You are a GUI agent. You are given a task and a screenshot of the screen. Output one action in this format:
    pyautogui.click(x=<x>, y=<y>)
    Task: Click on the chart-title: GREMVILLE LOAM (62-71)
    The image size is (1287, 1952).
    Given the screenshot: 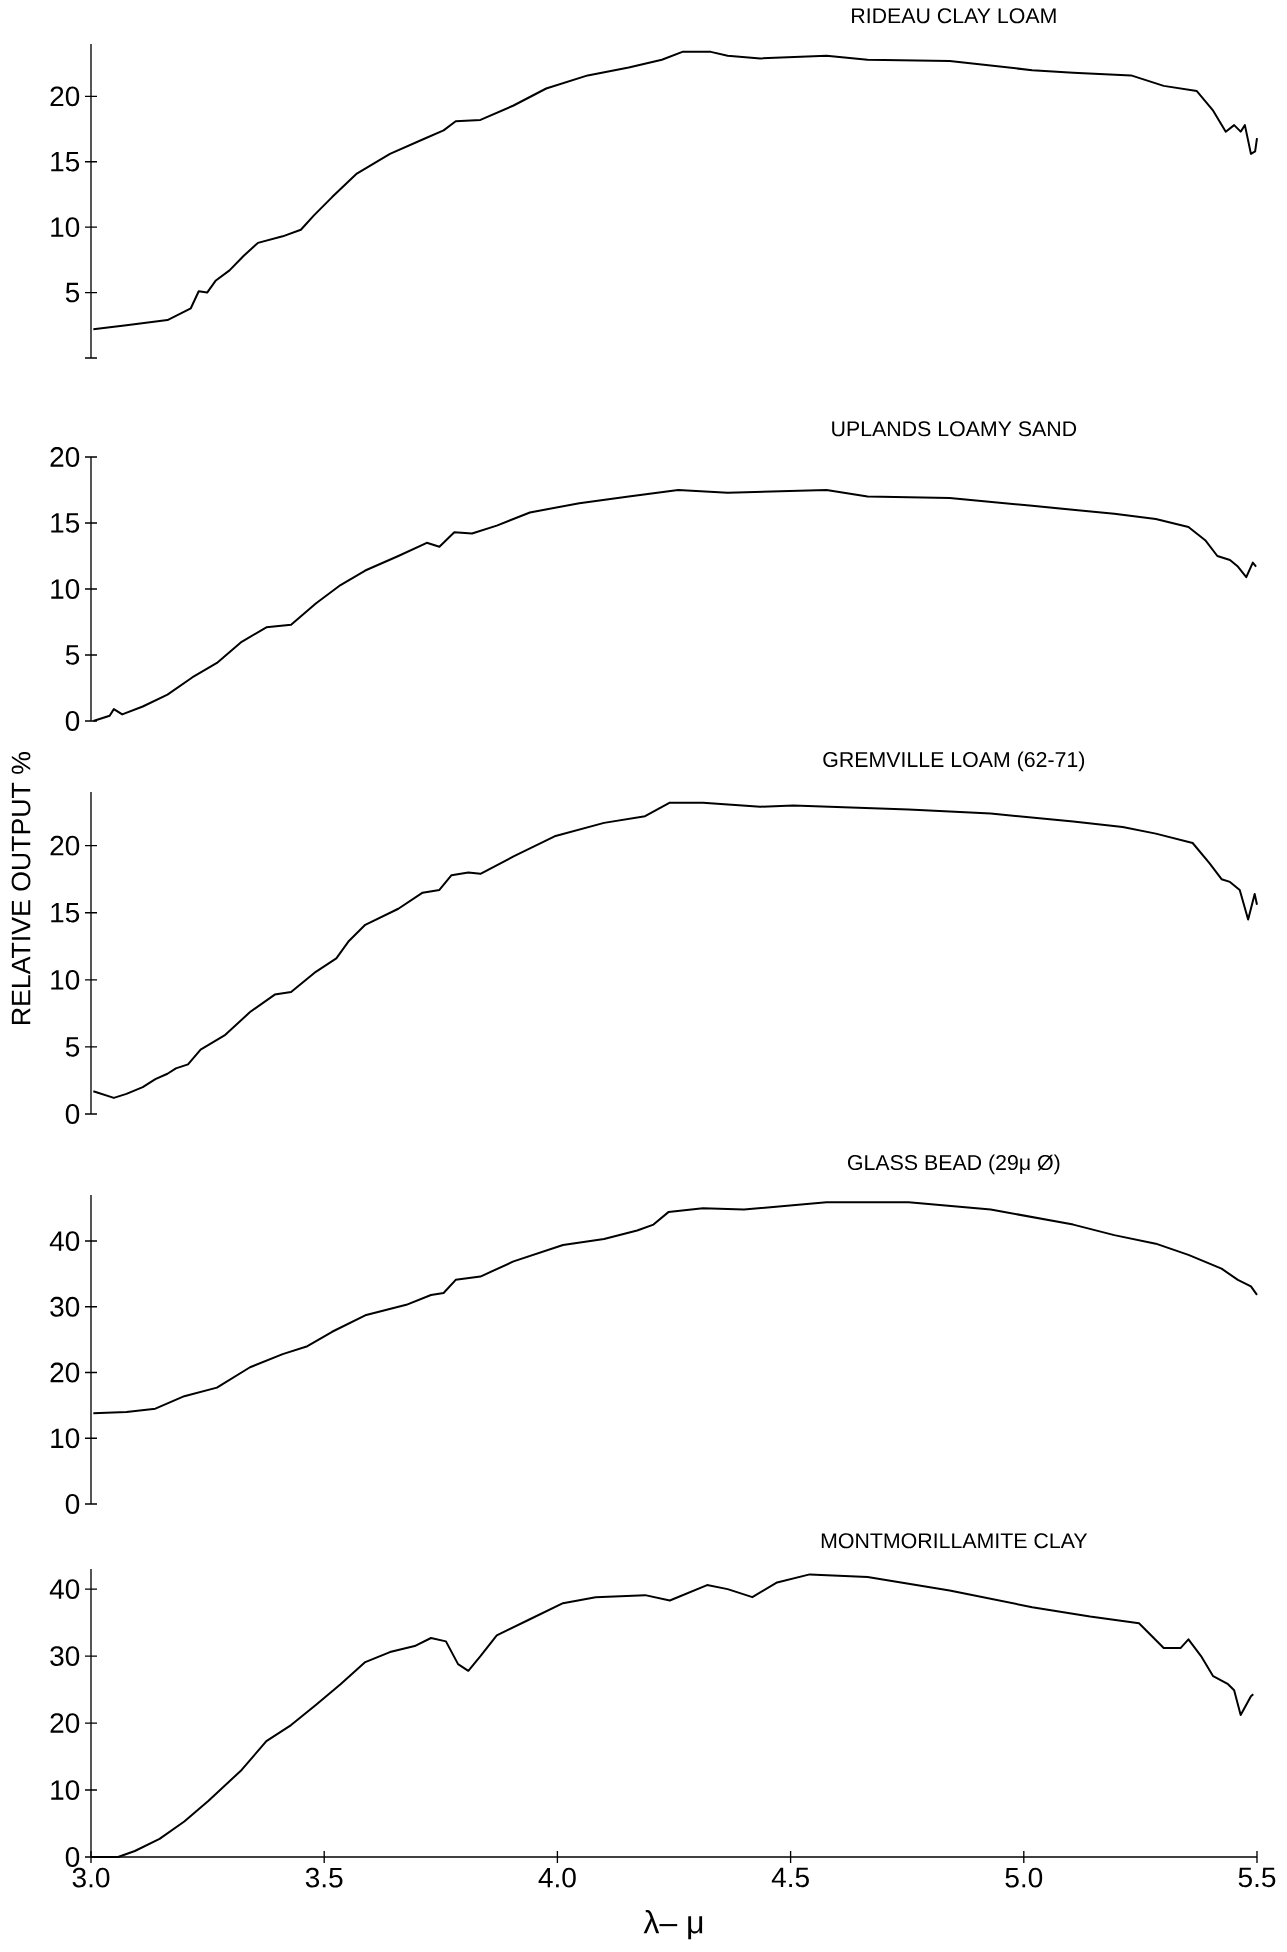 What is the action you would take?
    pyautogui.click(x=954, y=761)
    